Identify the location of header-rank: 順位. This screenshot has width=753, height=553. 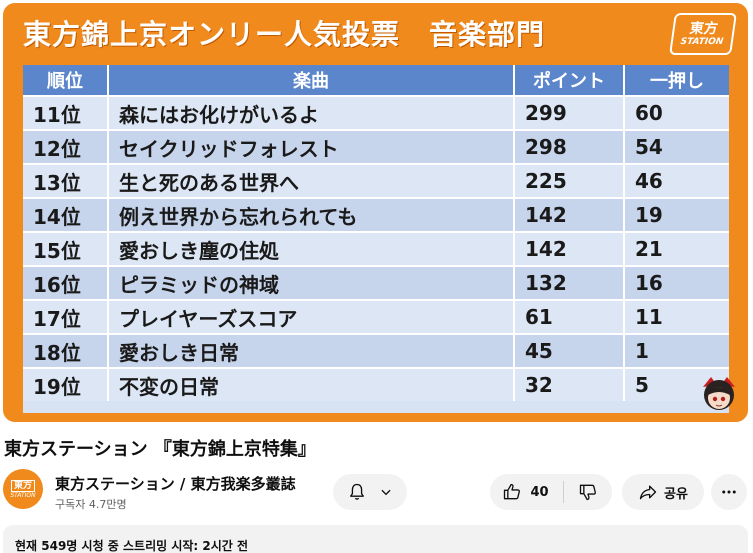
(66, 80).